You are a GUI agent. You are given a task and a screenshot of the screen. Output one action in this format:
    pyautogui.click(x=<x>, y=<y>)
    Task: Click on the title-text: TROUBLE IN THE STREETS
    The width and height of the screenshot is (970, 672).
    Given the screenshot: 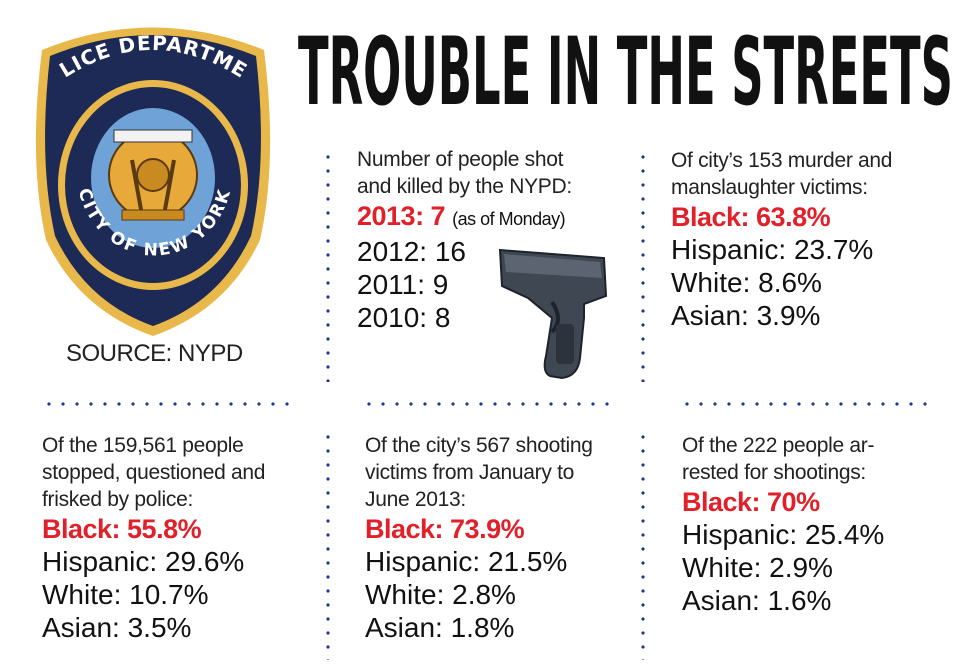 What is the action you would take?
    pyautogui.click(x=625, y=65)
    